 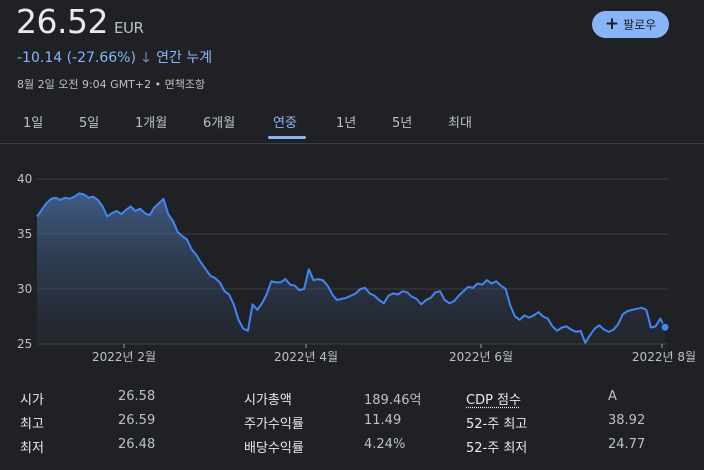 What do you see at coordinates (627, 444) in the screenshot?
I see `stat-value-52w-low: 24.77` at bounding box center [627, 444].